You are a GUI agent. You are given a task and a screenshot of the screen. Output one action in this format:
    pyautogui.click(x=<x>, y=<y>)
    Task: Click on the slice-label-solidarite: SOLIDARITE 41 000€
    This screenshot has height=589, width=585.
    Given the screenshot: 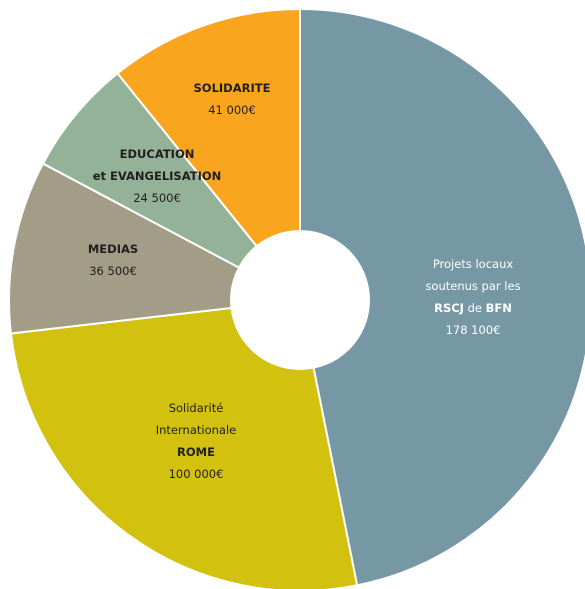 What is the action you would take?
    pyautogui.click(x=232, y=99)
    